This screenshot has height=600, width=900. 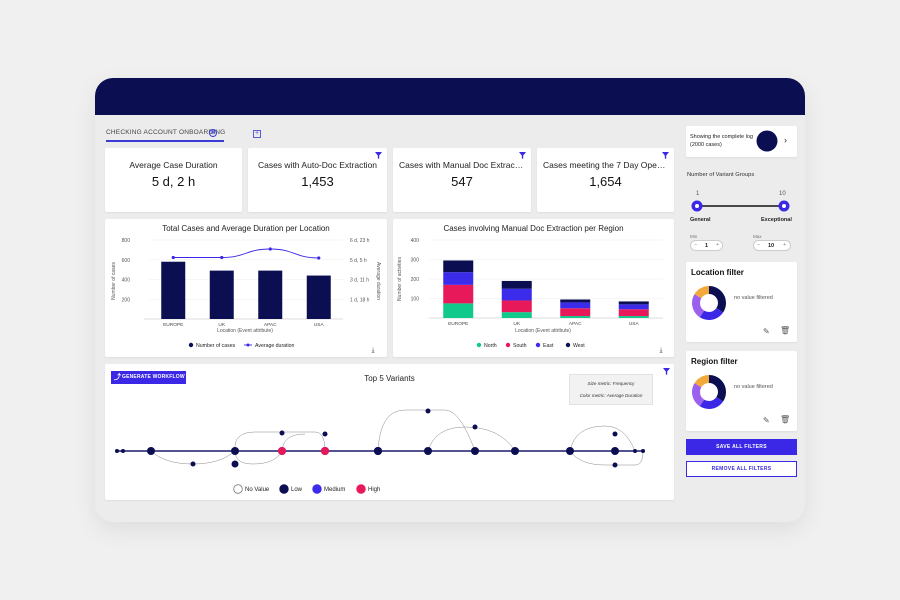 I want to click on tab-checking-account-onboarding: CHECKING ACCOUNT ONBOARDING, so click(x=166, y=132).